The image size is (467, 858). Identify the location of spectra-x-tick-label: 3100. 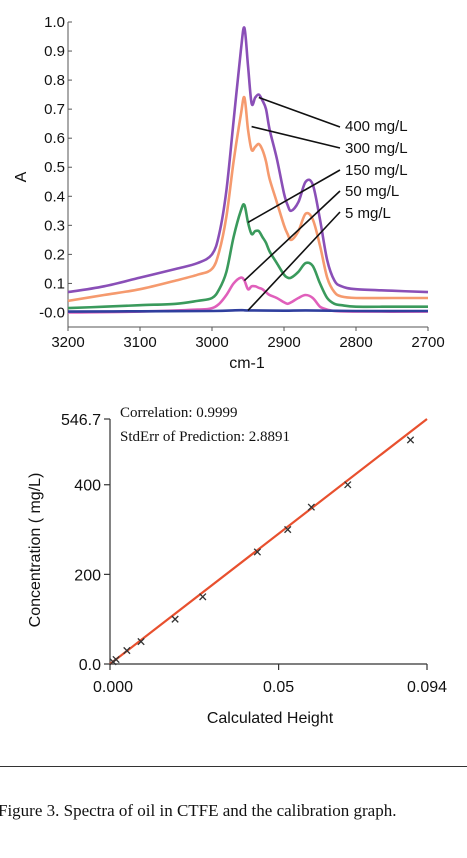
(139, 342).